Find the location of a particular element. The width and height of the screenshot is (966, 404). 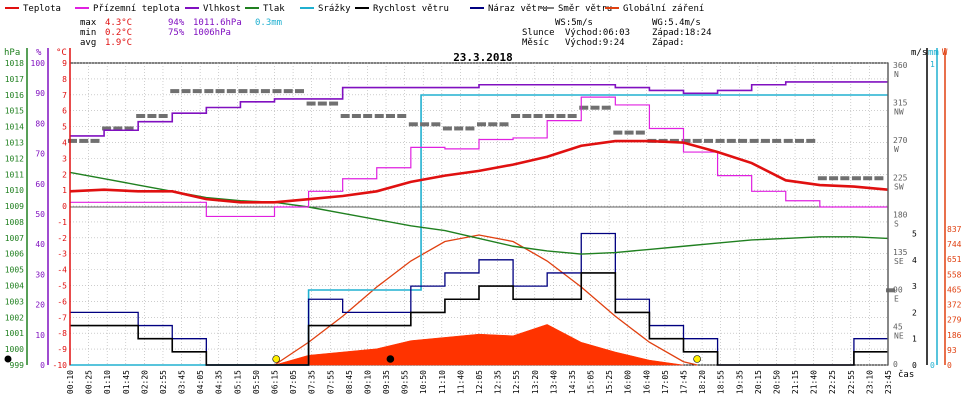

ws-value: WS:5m/s is located at coordinates (574, 23).